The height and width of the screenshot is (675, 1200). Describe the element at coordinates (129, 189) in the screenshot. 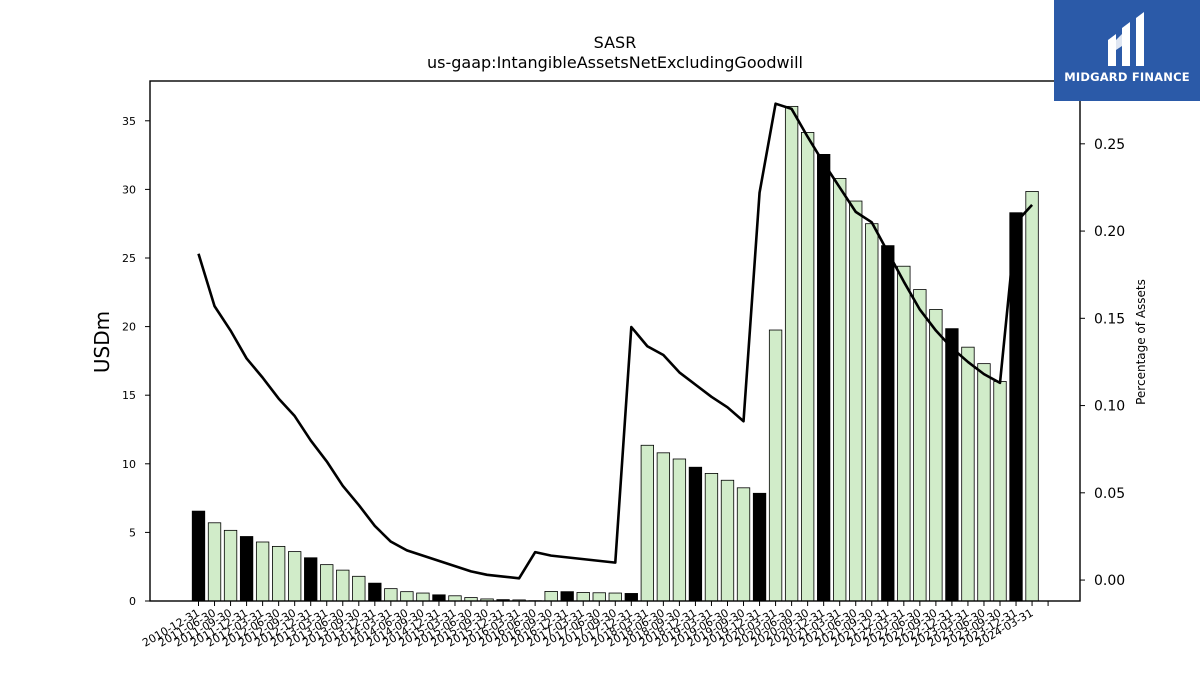

I see `y-tick-label-left: 30` at that location.